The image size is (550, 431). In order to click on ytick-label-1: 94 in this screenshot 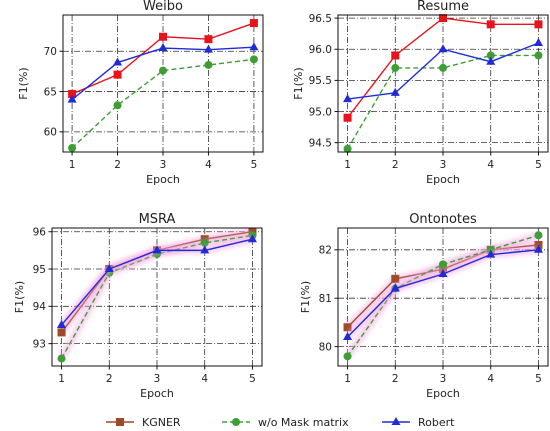, I will do `click(40, 307)`.